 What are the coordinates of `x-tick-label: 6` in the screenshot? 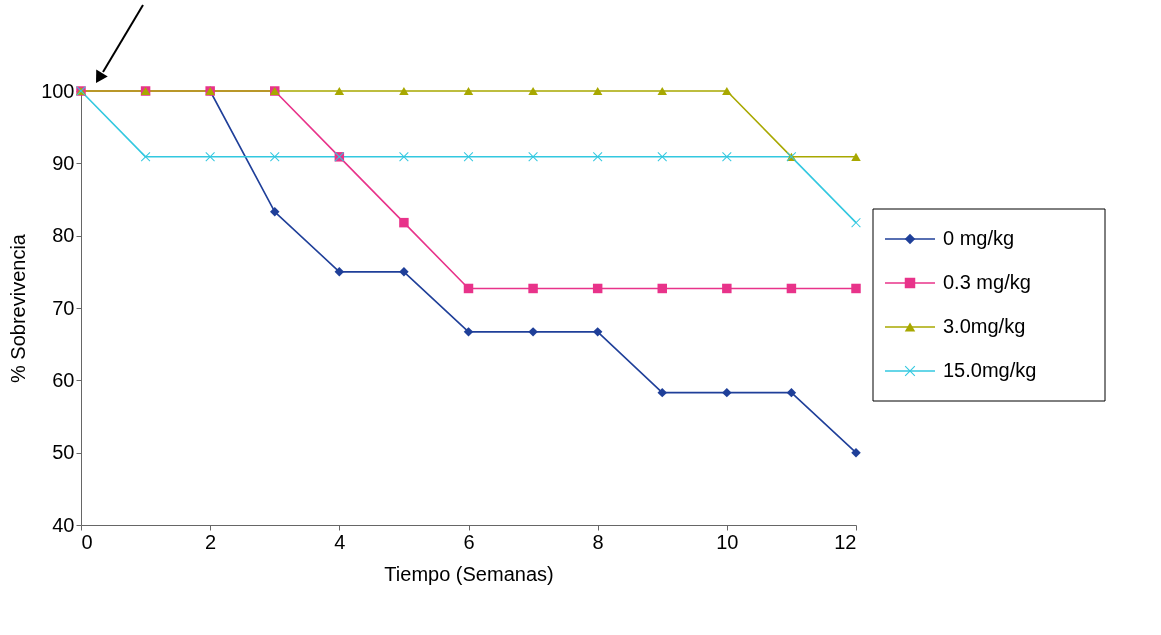 It's located at (469, 541).